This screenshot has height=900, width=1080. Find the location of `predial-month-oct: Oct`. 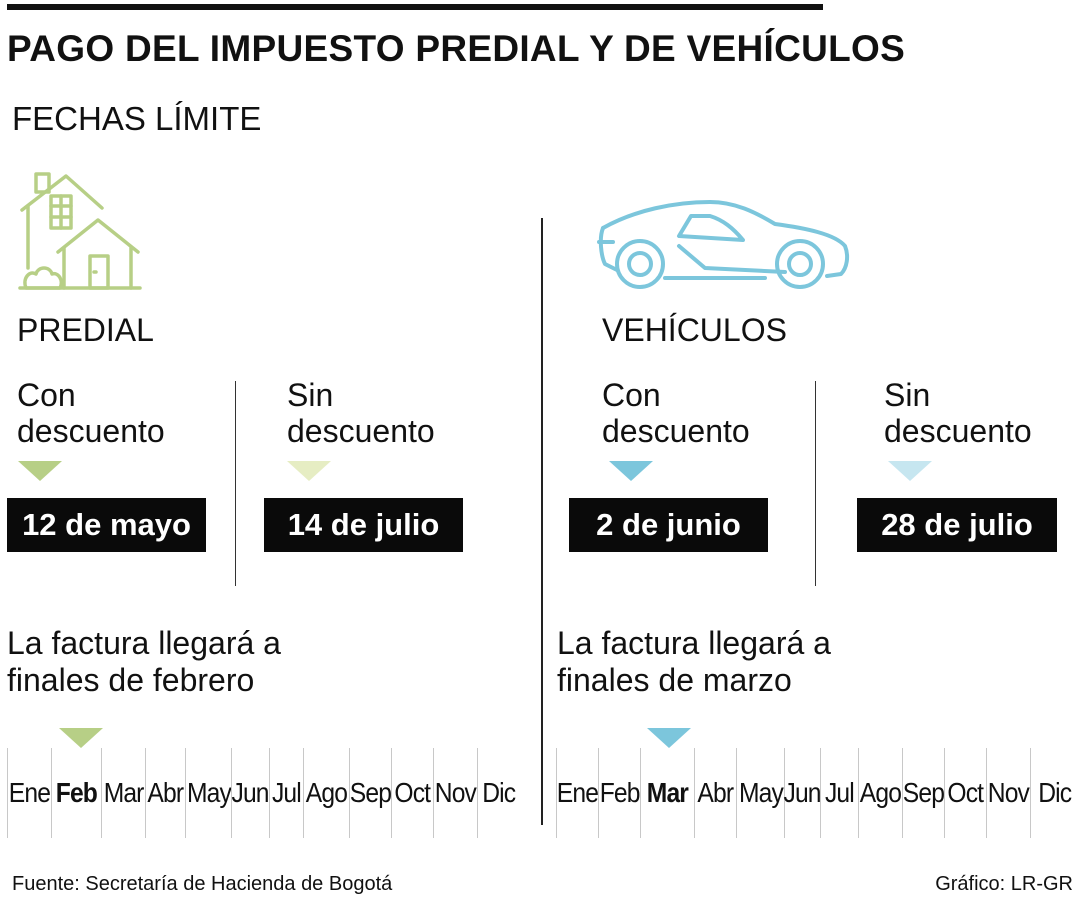

predial-month-oct: Oct is located at coordinates (412, 793).